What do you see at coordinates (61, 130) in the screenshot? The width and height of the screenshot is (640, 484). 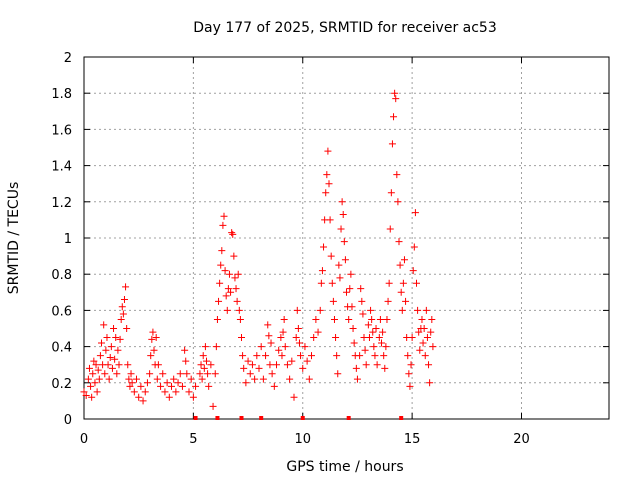 I see `y-tick-label: 1.6` at bounding box center [61, 130].